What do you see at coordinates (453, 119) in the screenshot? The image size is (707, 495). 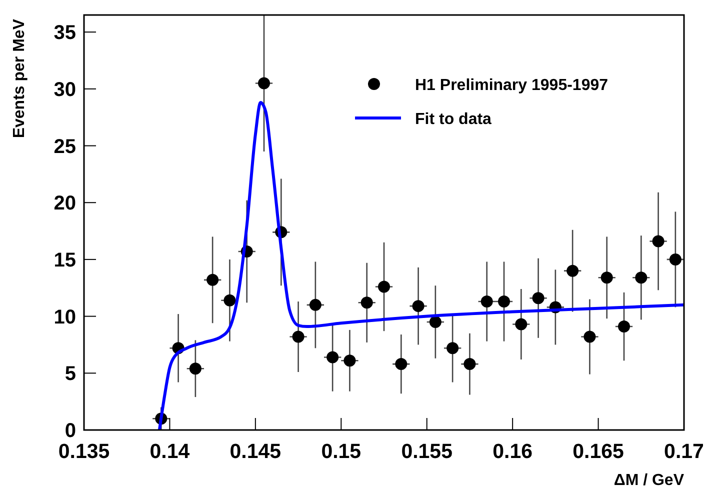 I see `legend-label: Fit to data` at bounding box center [453, 119].